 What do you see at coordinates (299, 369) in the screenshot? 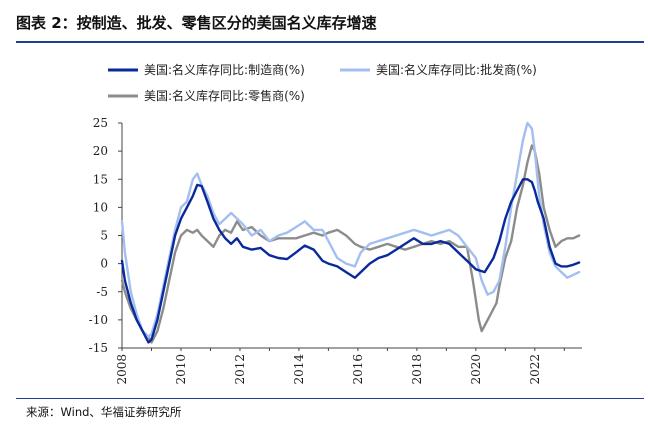
I see `x-tick-label: 2014` at bounding box center [299, 369].